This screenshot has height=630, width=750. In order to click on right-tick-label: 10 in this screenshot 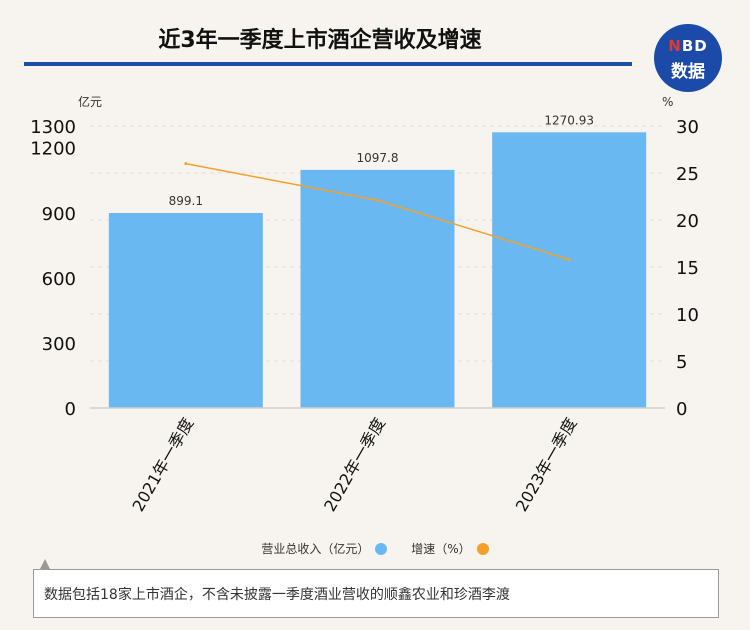, I will do `click(687, 315)`.